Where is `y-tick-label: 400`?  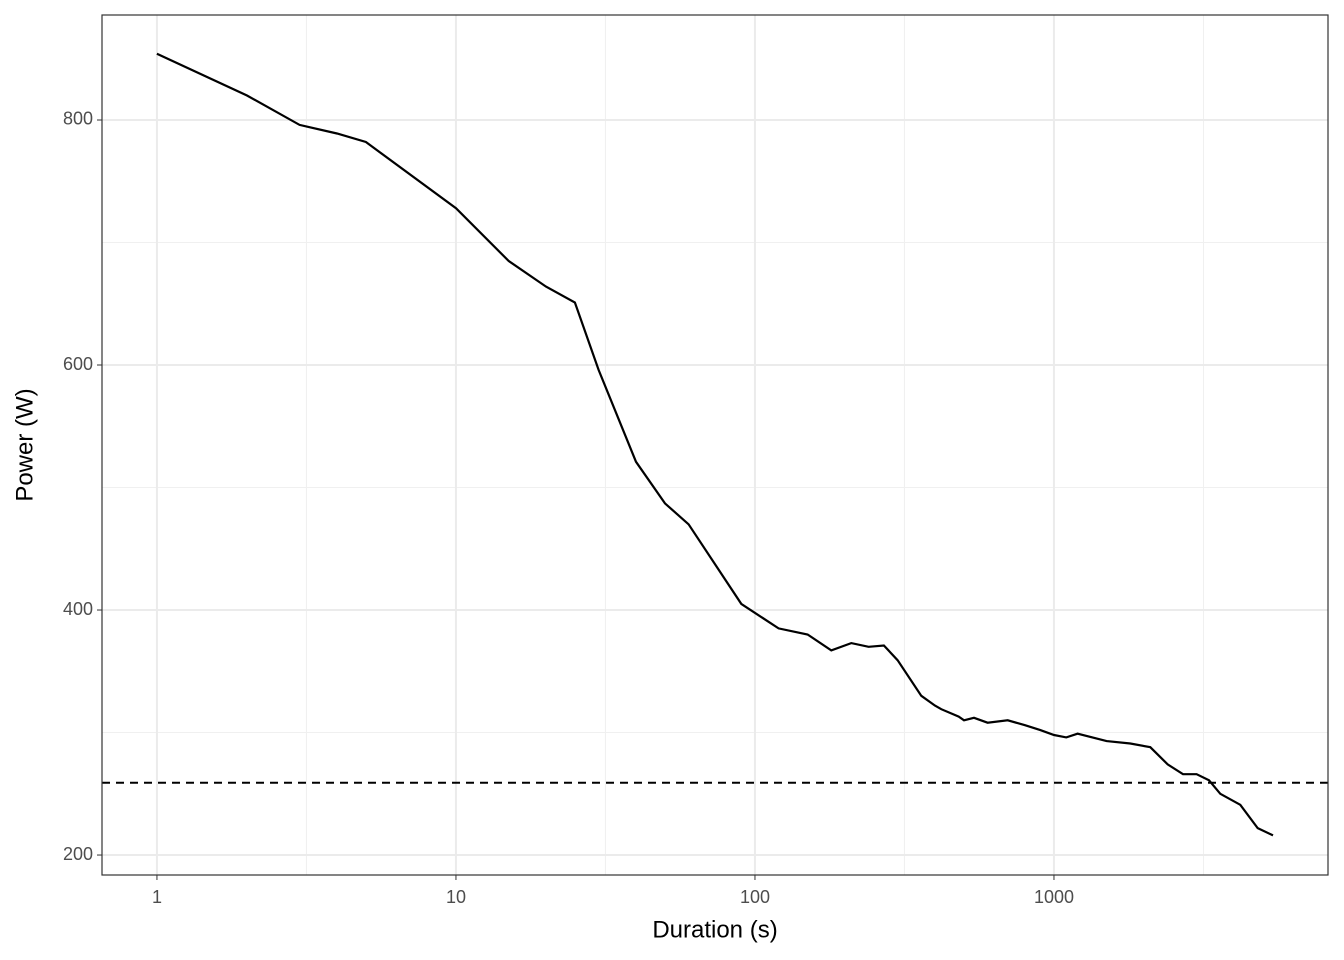 y-tick-label: 400 is located at coordinates (78, 609).